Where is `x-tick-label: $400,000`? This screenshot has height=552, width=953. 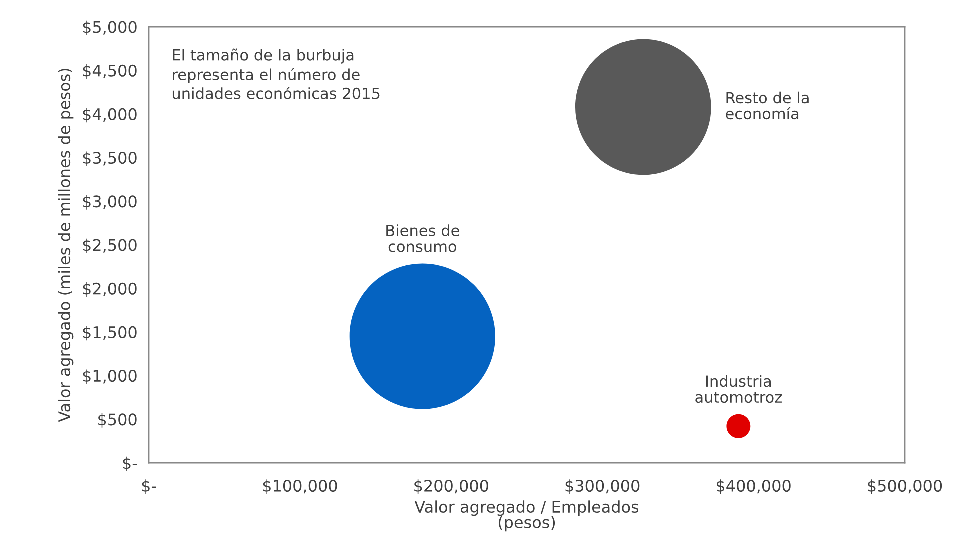
x-tick-label: $400,000 is located at coordinates (754, 487).